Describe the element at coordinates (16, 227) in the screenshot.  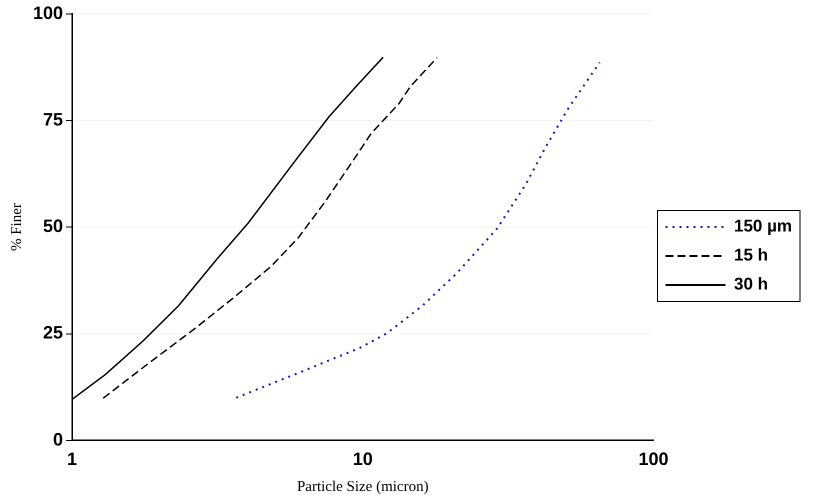
I see `y-axis-title: % Finer` at that location.